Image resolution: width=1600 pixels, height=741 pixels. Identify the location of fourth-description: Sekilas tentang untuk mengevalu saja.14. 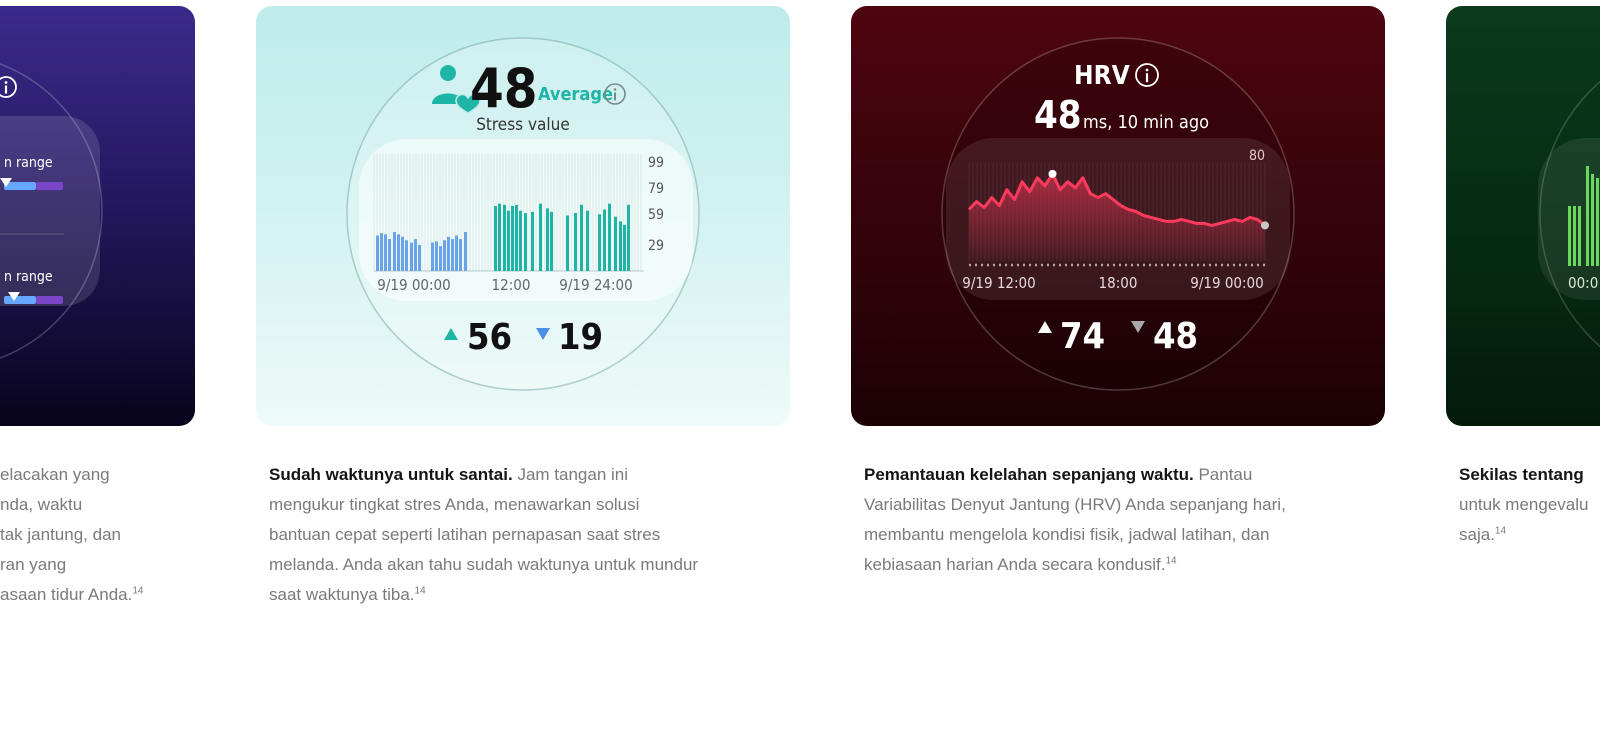
(1524, 504).